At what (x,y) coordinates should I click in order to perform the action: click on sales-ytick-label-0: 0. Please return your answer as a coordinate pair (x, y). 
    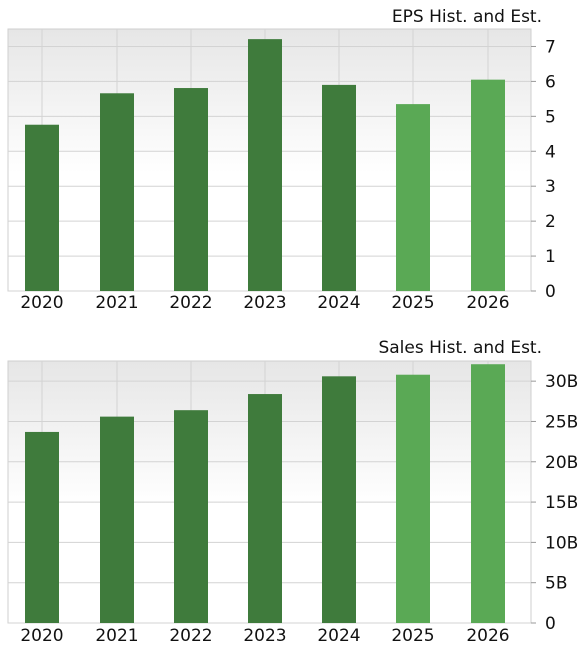
    Looking at the image, I should click on (550, 624).